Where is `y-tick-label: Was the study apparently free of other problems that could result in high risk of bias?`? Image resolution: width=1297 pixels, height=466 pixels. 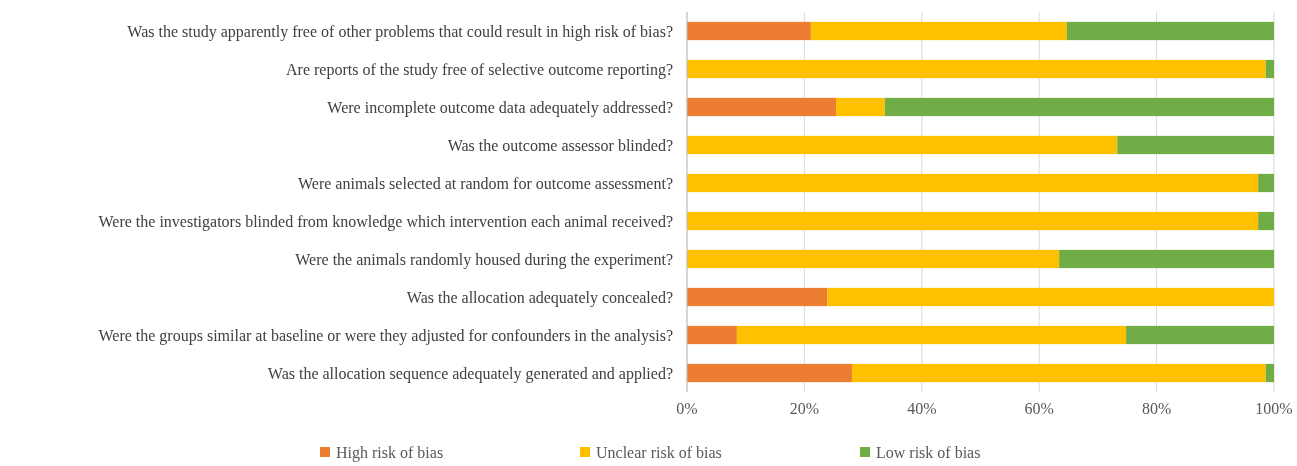
y-tick-label: Was the study apparently free of other problems that could result in high risk of bias? is located at coordinates (400, 31).